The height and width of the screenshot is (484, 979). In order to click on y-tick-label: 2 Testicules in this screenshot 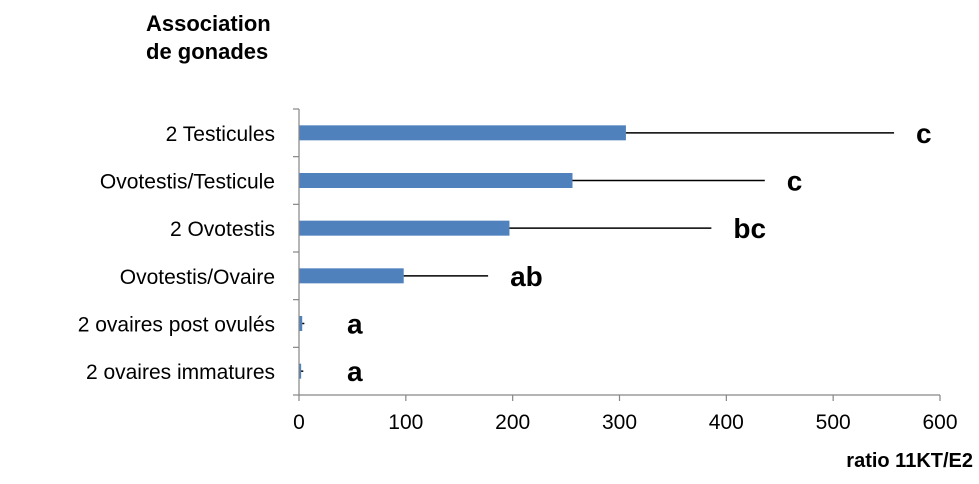, I will do `click(220, 134)`.